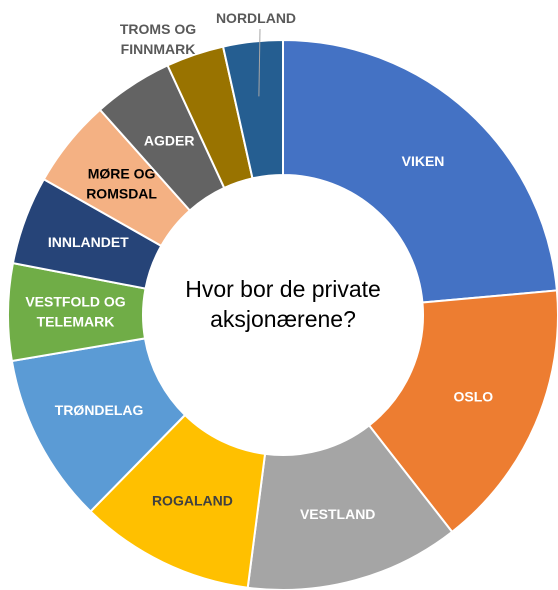 The height and width of the screenshot is (590, 558). Describe the element at coordinates (256, 18) in the screenshot. I see `slice-label: NORDLAND` at that location.